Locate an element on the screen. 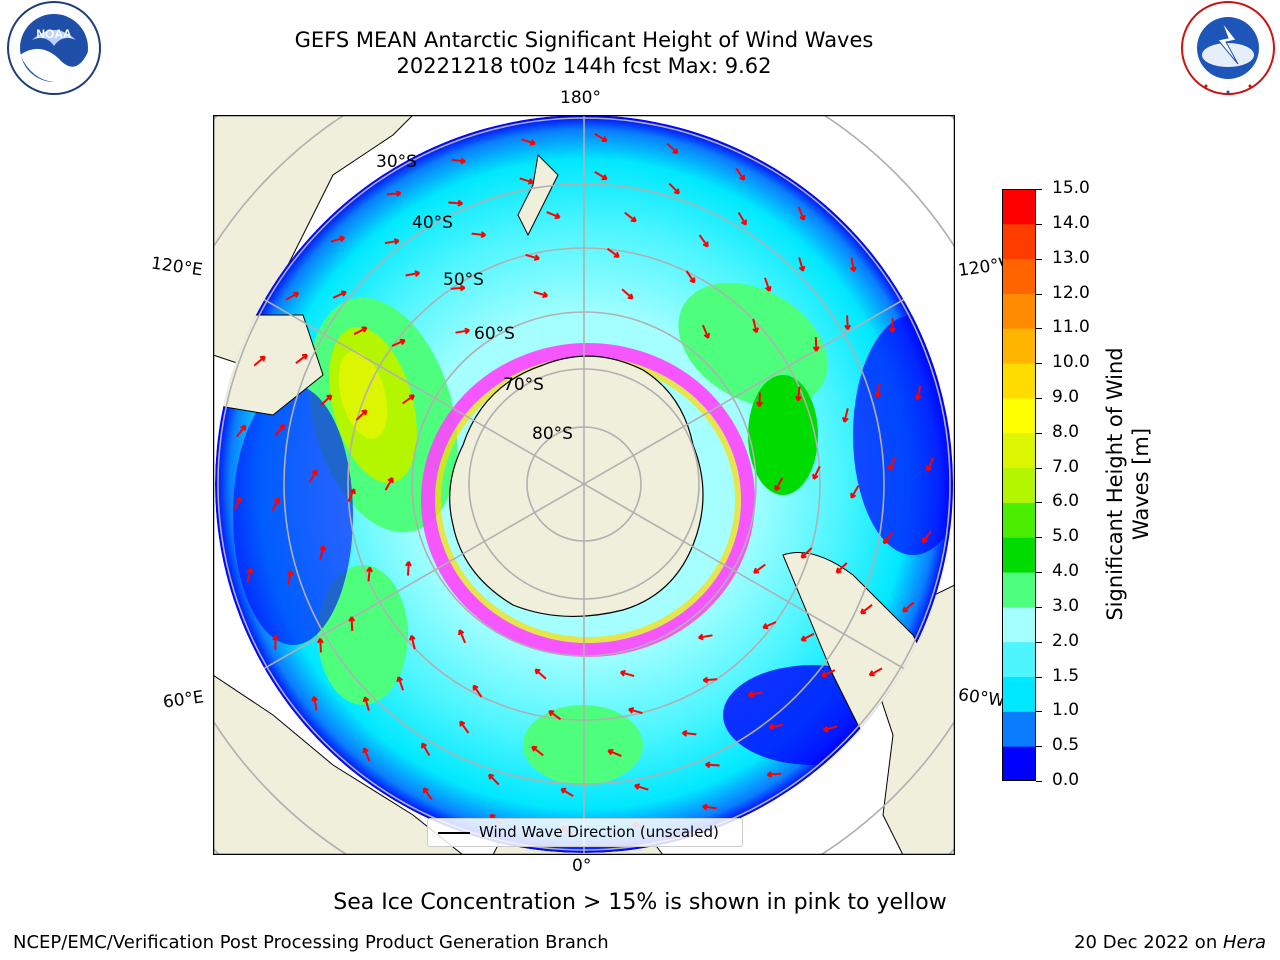  lon-label-180: 180° is located at coordinates (580, 98).